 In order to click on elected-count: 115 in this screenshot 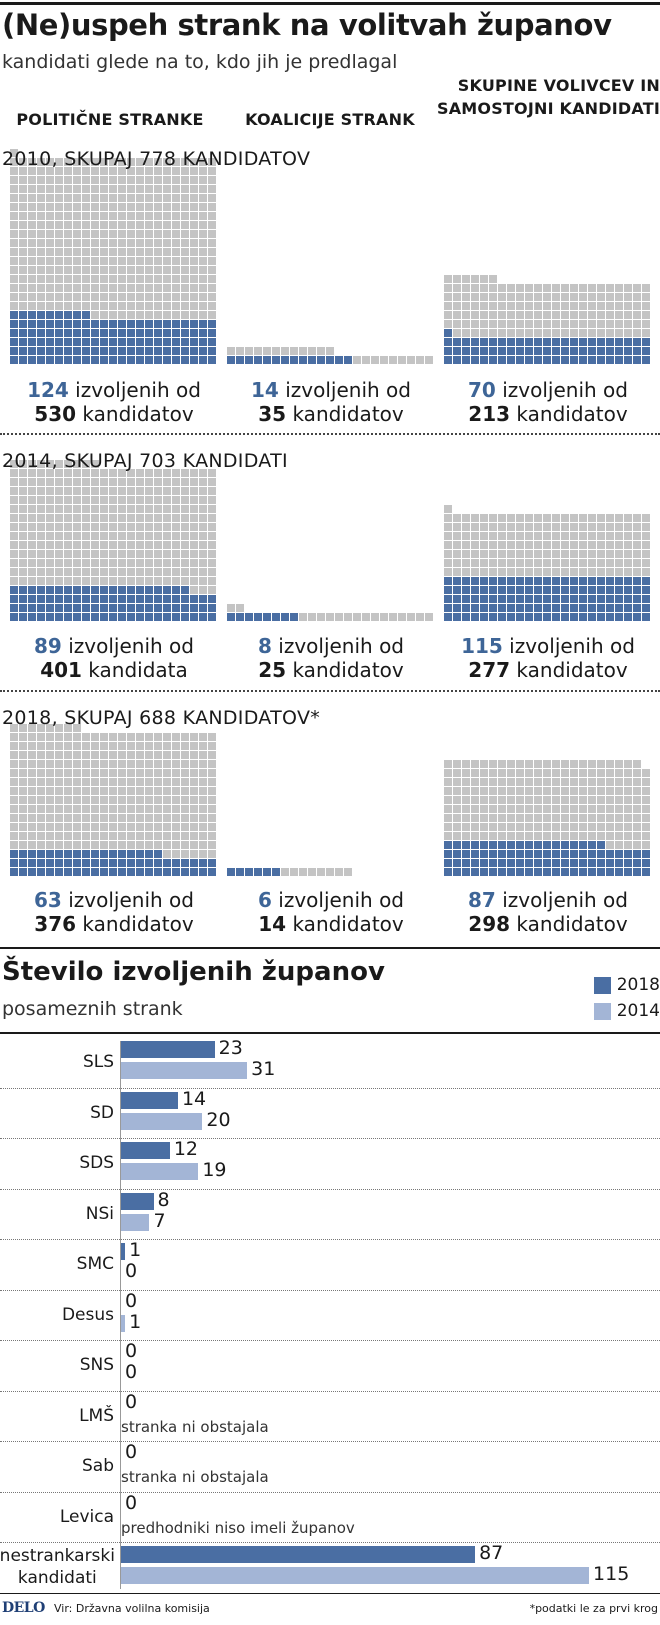, I will do `click(482, 646)`.